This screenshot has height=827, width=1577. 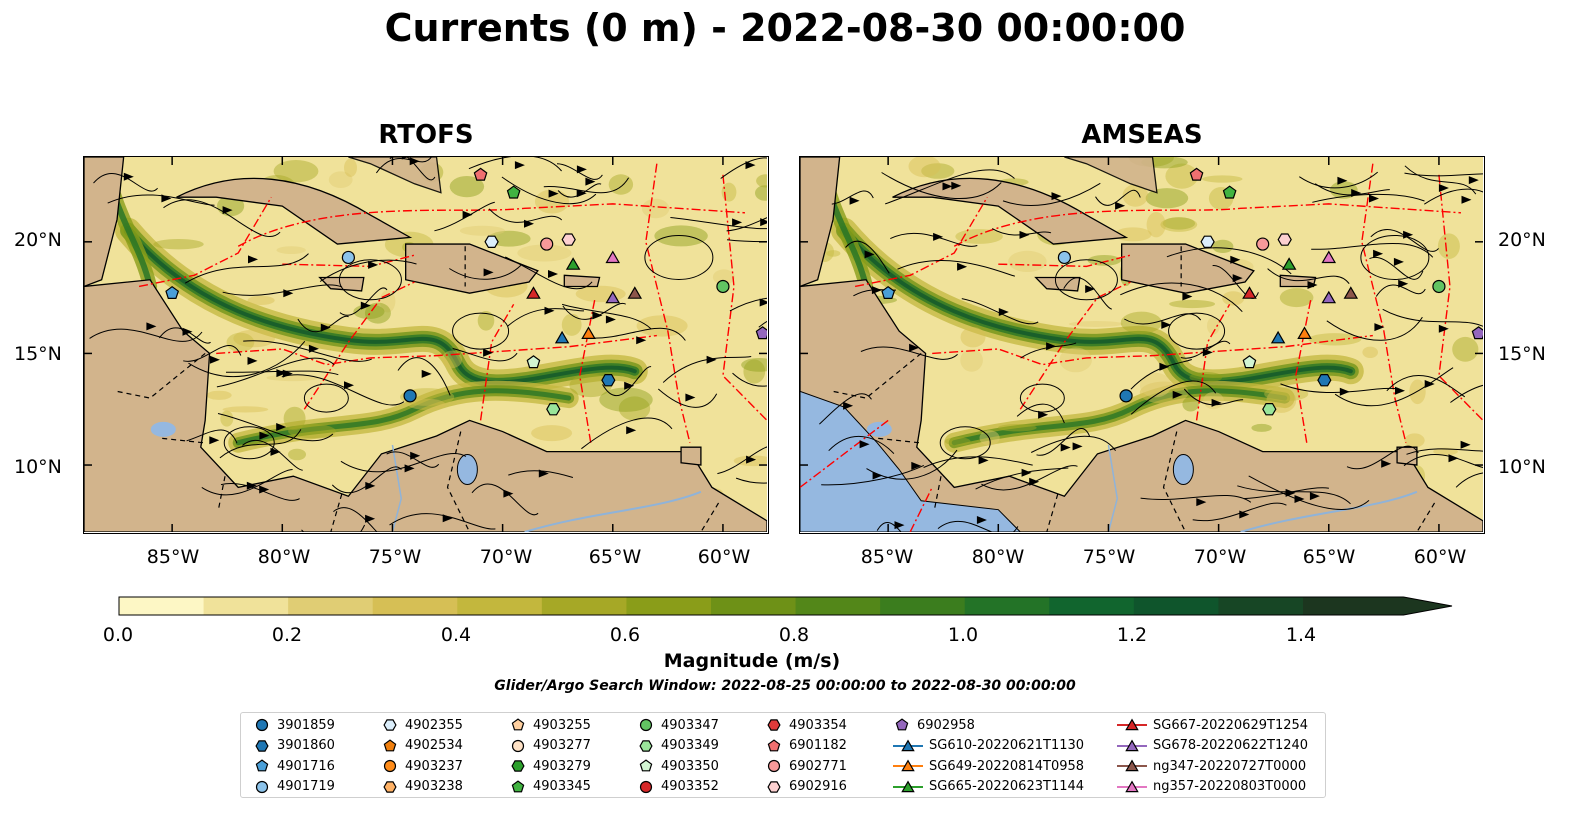 I want to click on lon-label-60w-left: 60°W, so click(x=724, y=557).